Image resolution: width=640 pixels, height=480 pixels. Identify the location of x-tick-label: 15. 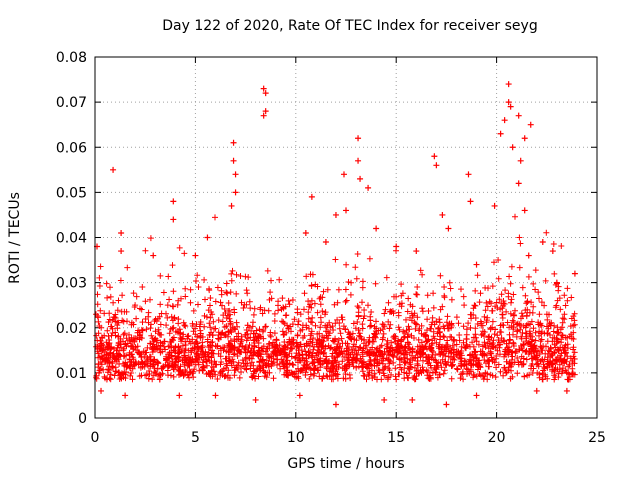
(396, 438).